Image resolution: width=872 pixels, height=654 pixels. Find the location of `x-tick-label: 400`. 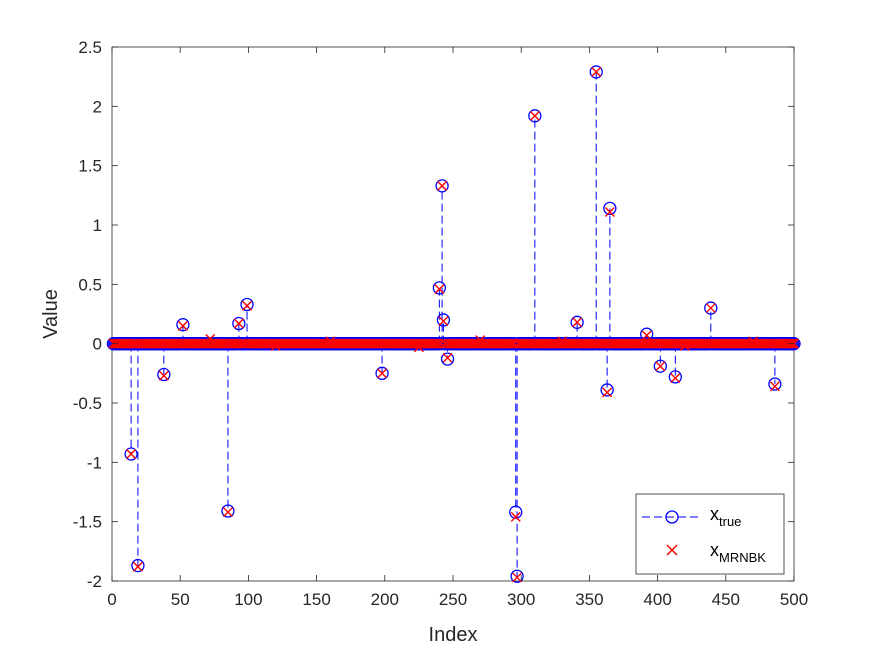

x-tick-label: 400 is located at coordinates (657, 599).